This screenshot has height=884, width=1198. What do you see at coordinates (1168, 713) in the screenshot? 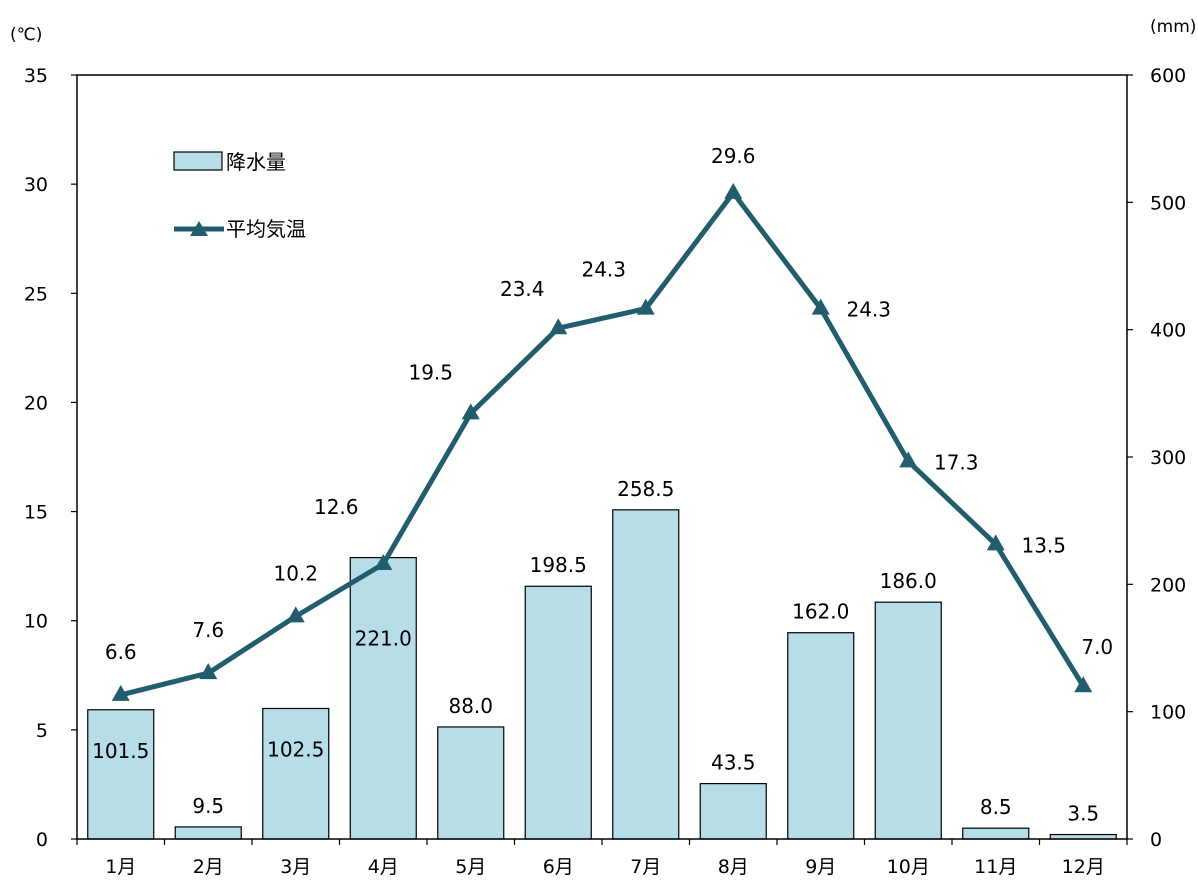
I see `right-tick-label: 100` at bounding box center [1168, 713].